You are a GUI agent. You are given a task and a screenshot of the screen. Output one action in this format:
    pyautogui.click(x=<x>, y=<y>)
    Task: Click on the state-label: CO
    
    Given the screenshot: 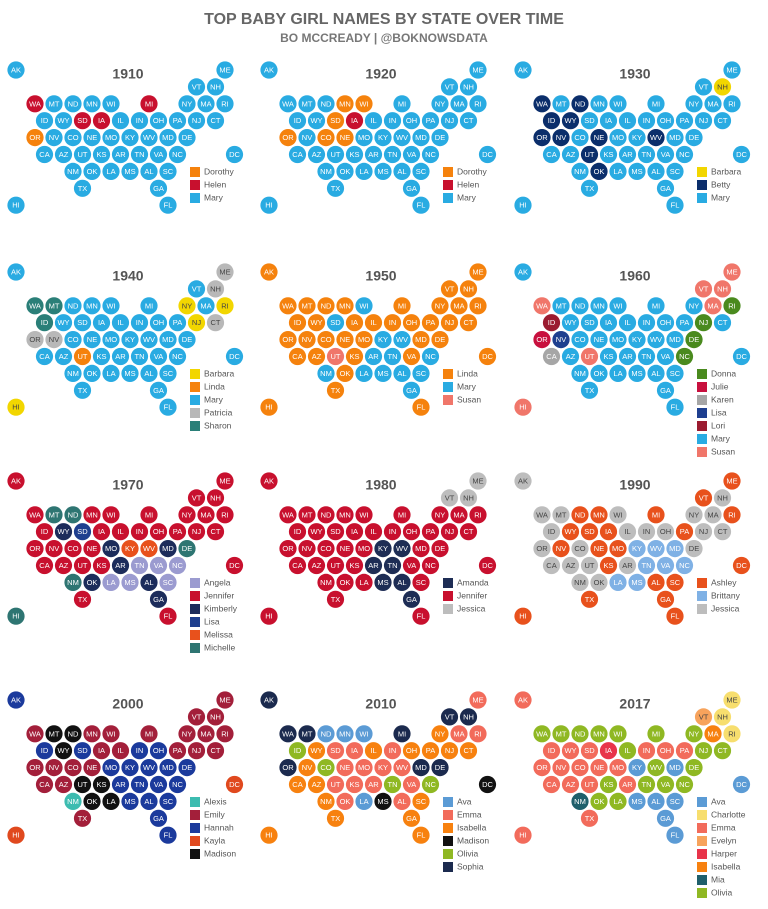 What is the action you would take?
    pyautogui.click(x=72, y=548)
    